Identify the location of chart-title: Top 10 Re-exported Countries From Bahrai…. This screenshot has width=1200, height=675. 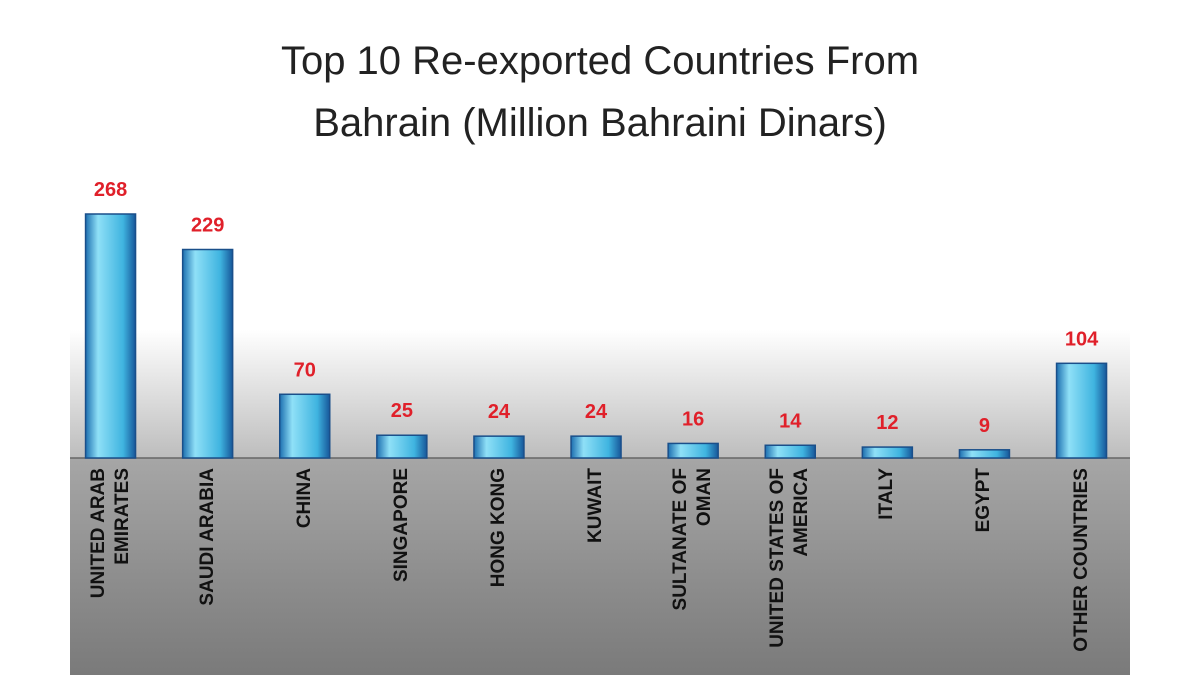
(600, 92).